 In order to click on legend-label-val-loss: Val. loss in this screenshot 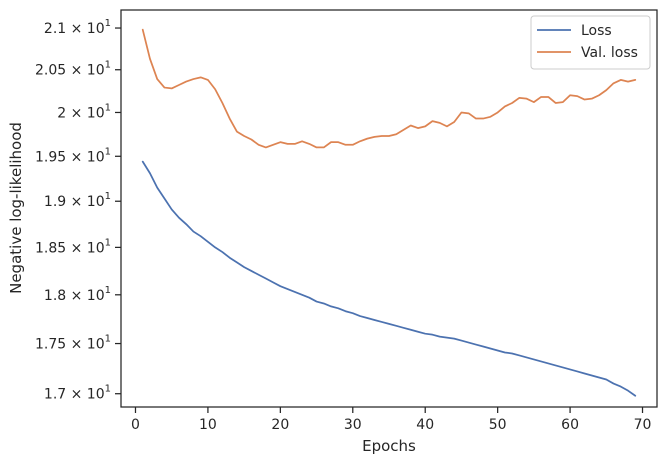, I will do `click(609, 53)`.